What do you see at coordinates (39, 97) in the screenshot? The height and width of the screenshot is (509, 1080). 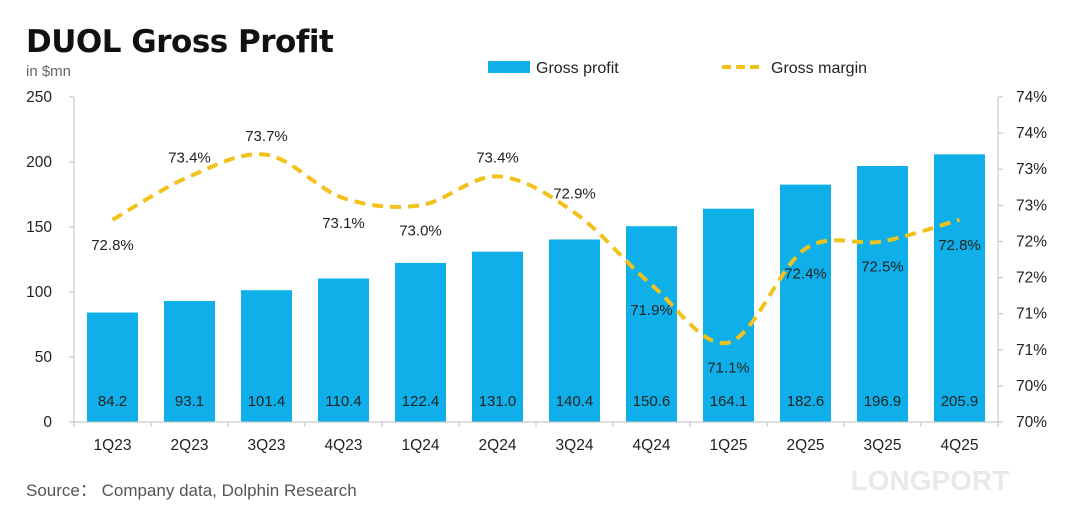 I see `left-tick-label: 250` at bounding box center [39, 97].